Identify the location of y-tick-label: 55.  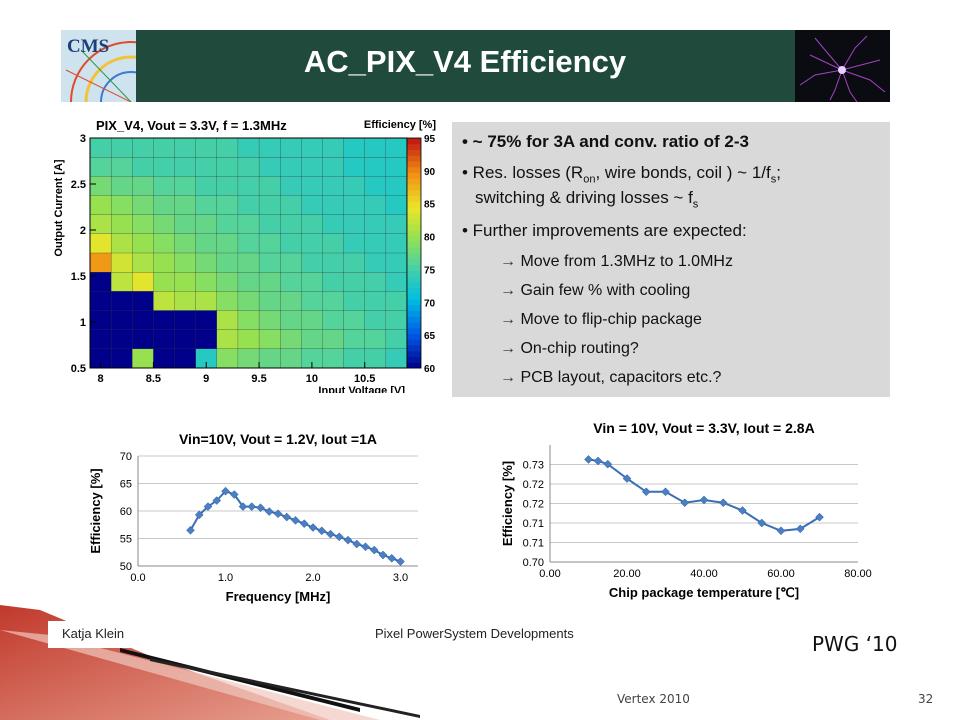
(126, 540).